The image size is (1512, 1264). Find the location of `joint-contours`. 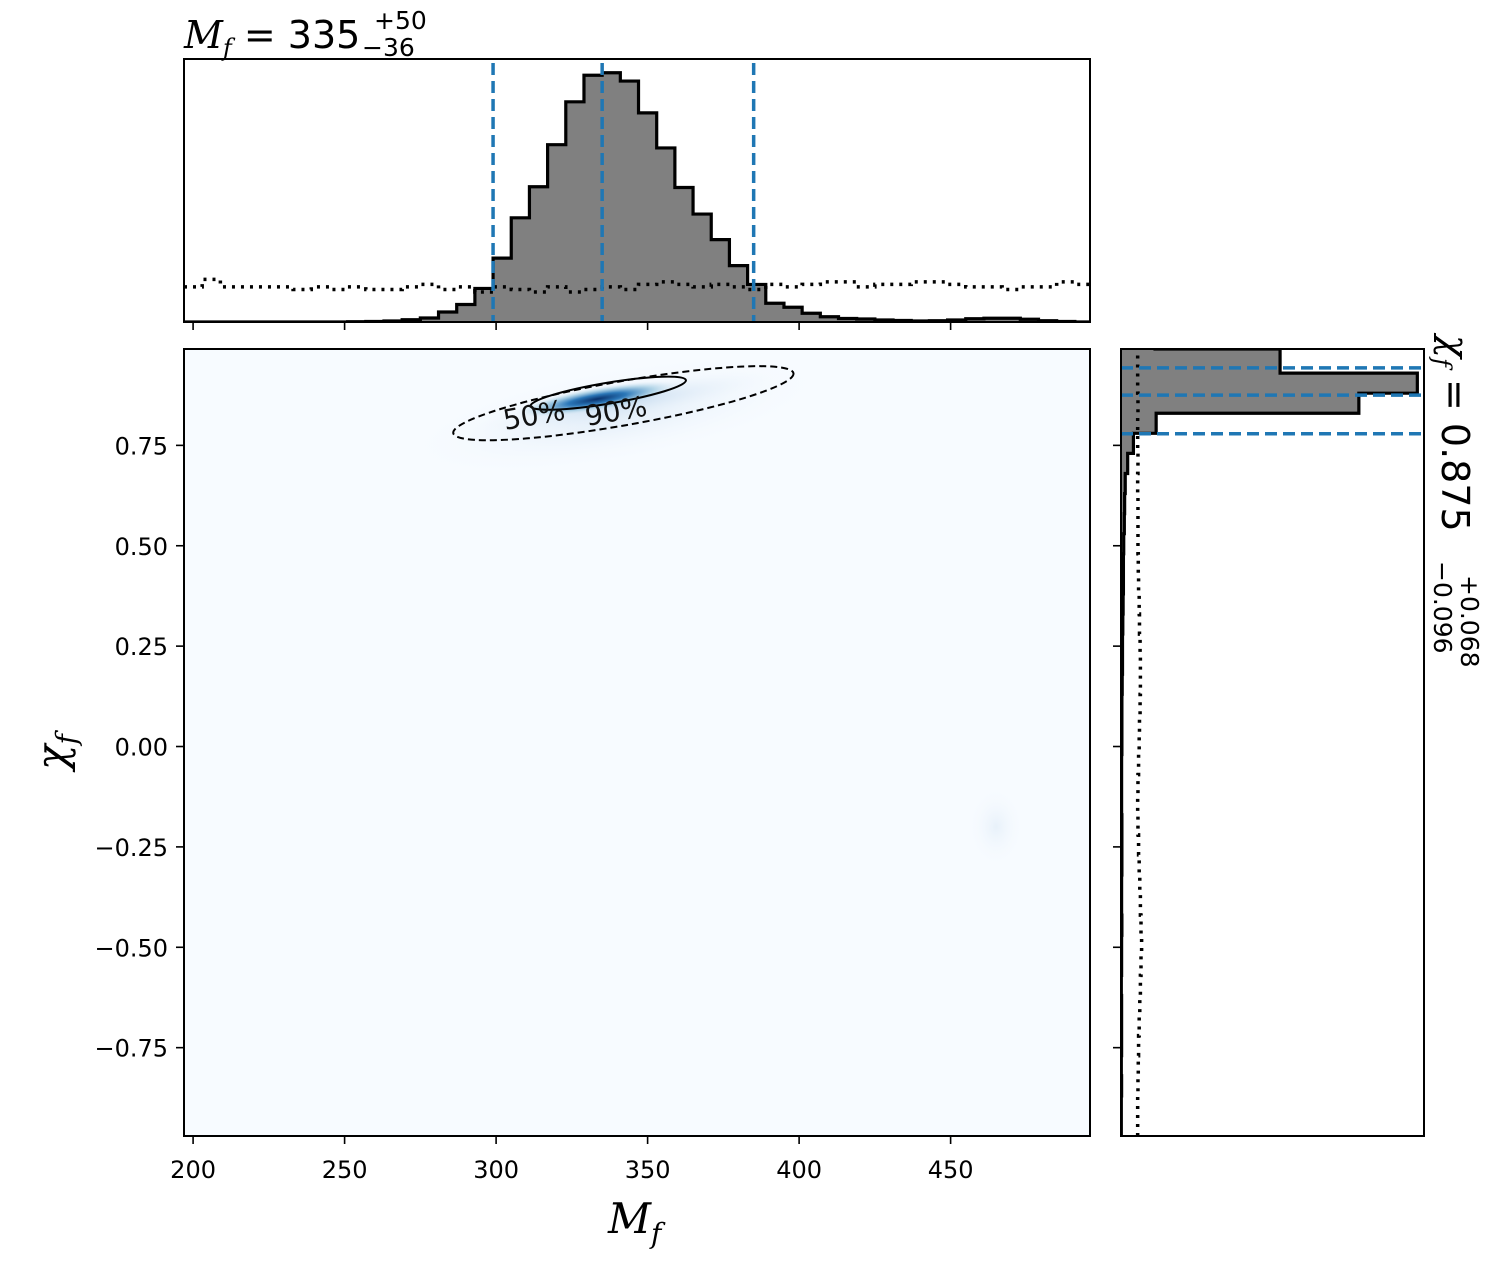

joint-contours is located at coordinates (623, 403).